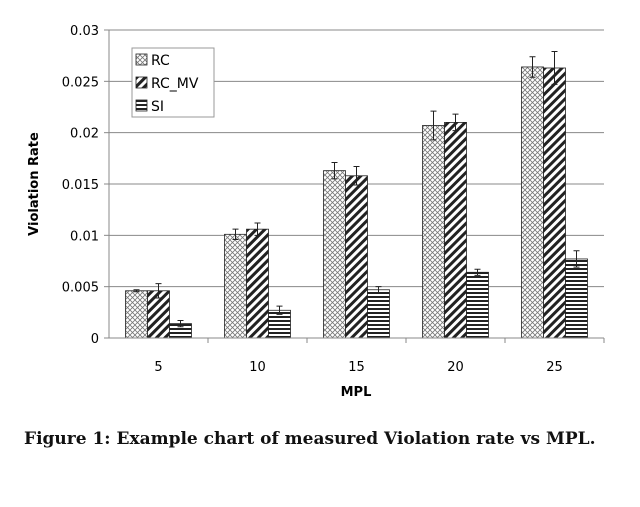  What do you see at coordinates (160, 61) in the screenshot?
I see `legend-label: RC` at bounding box center [160, 61].